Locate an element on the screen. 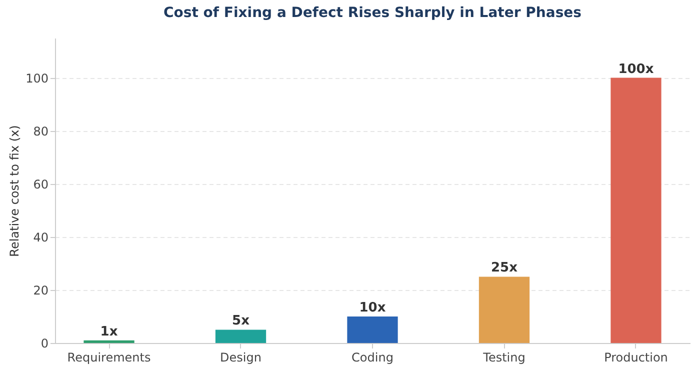  y-tick-label: 80 is located at coordinates (40, 131).